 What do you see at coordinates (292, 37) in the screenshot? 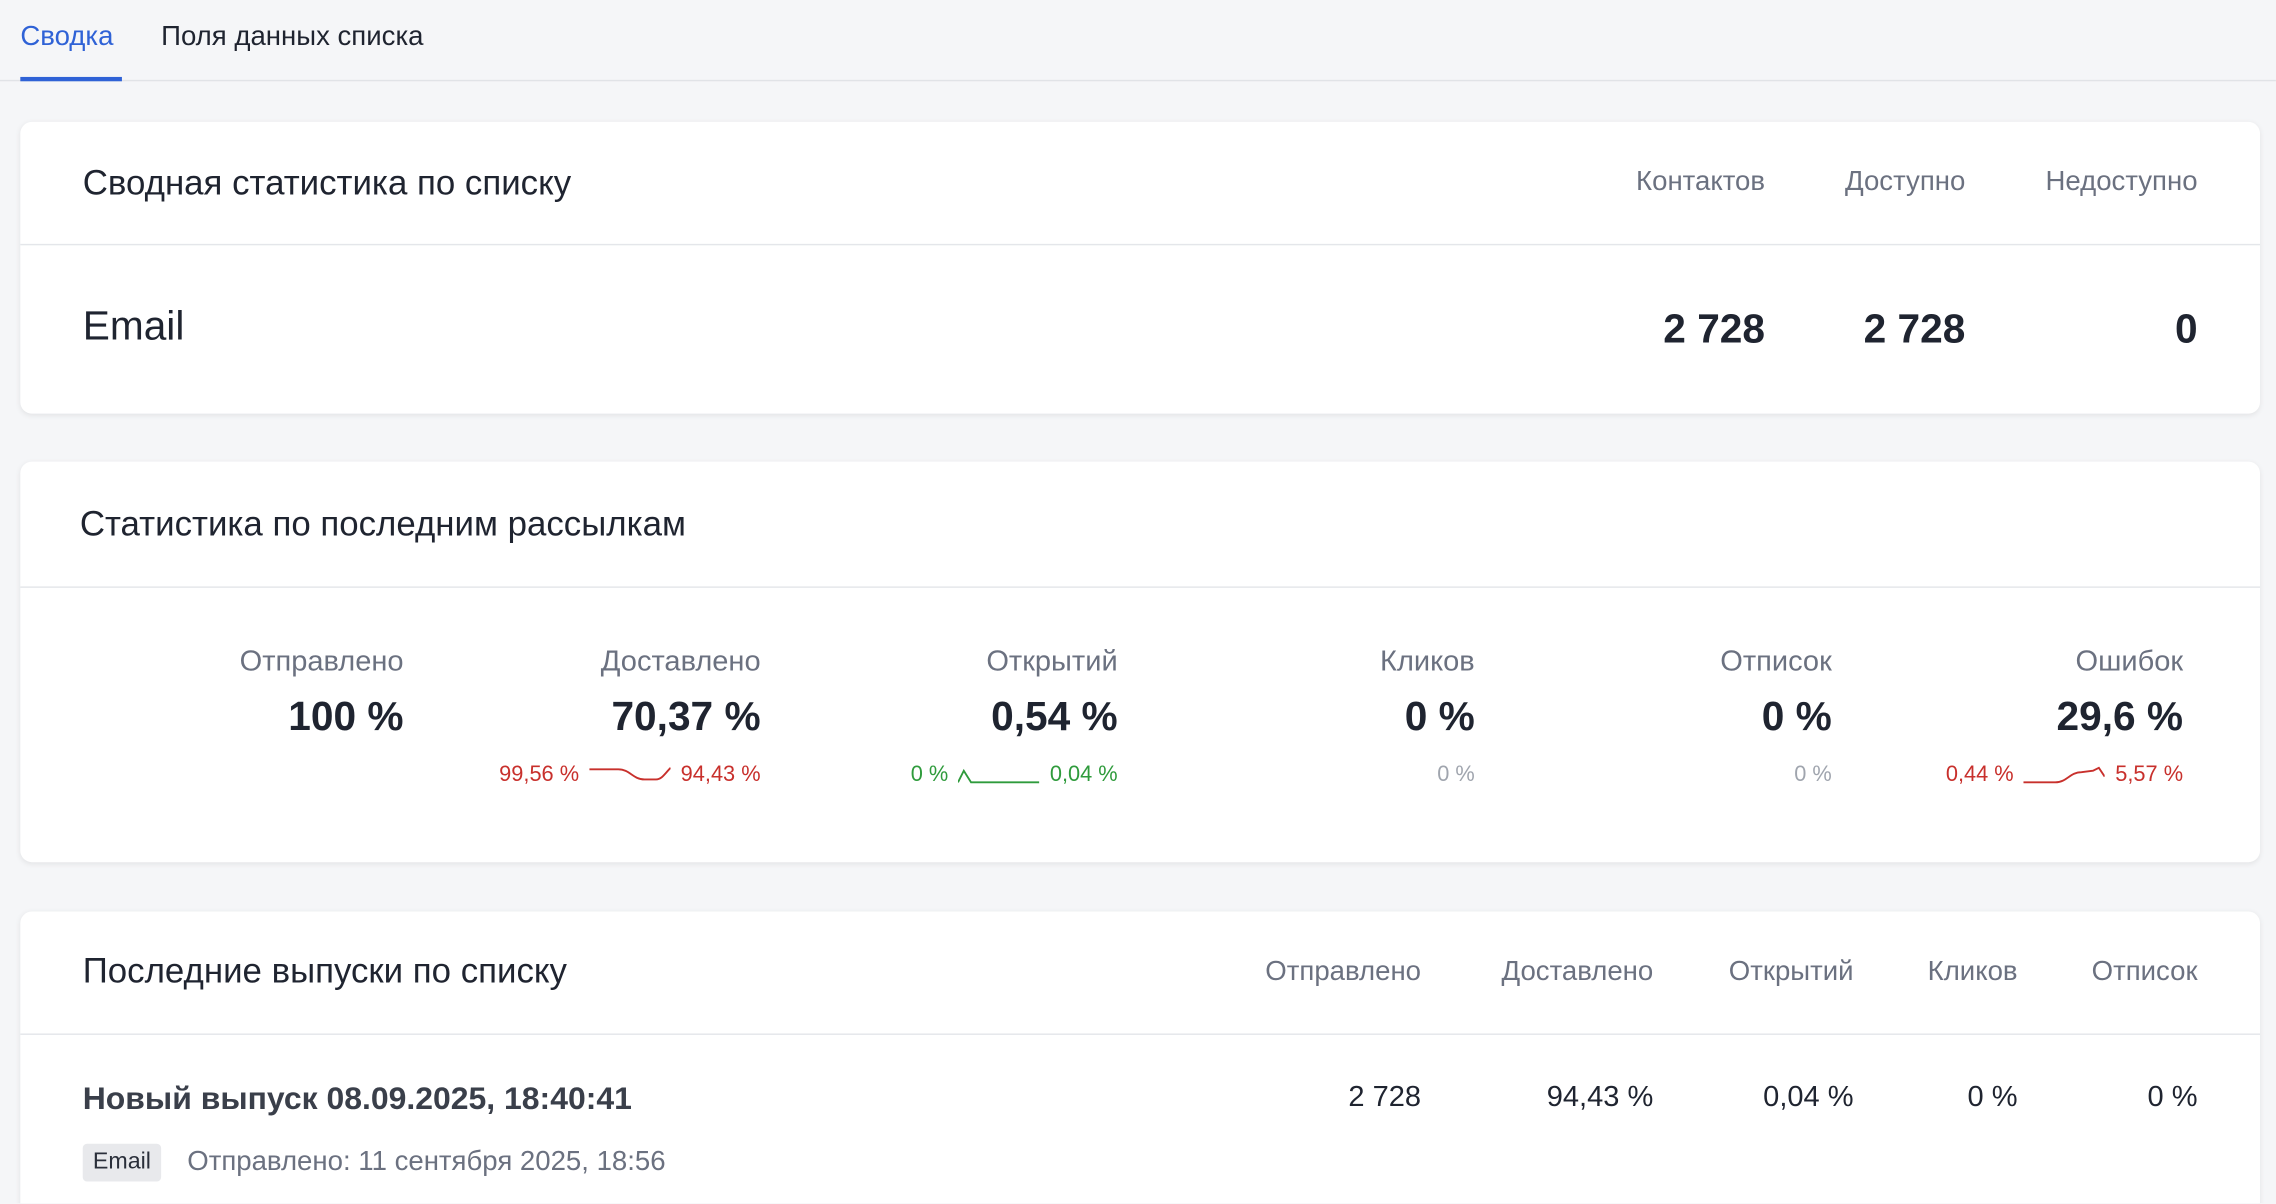
I see `tab: Поля данных списка` at bounding box center [292, 37].